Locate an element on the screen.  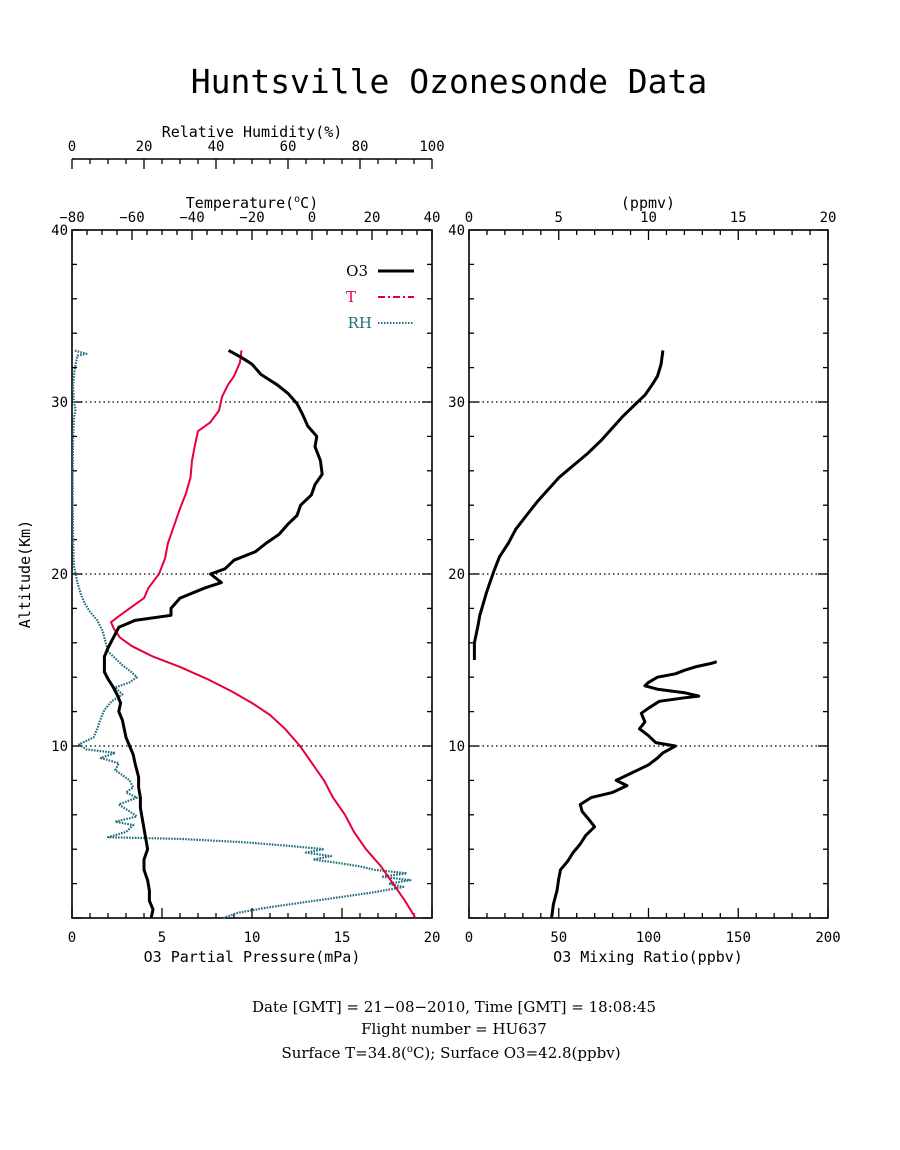
left-xtick-top-label: 0 is located at coordinates (312, 218).